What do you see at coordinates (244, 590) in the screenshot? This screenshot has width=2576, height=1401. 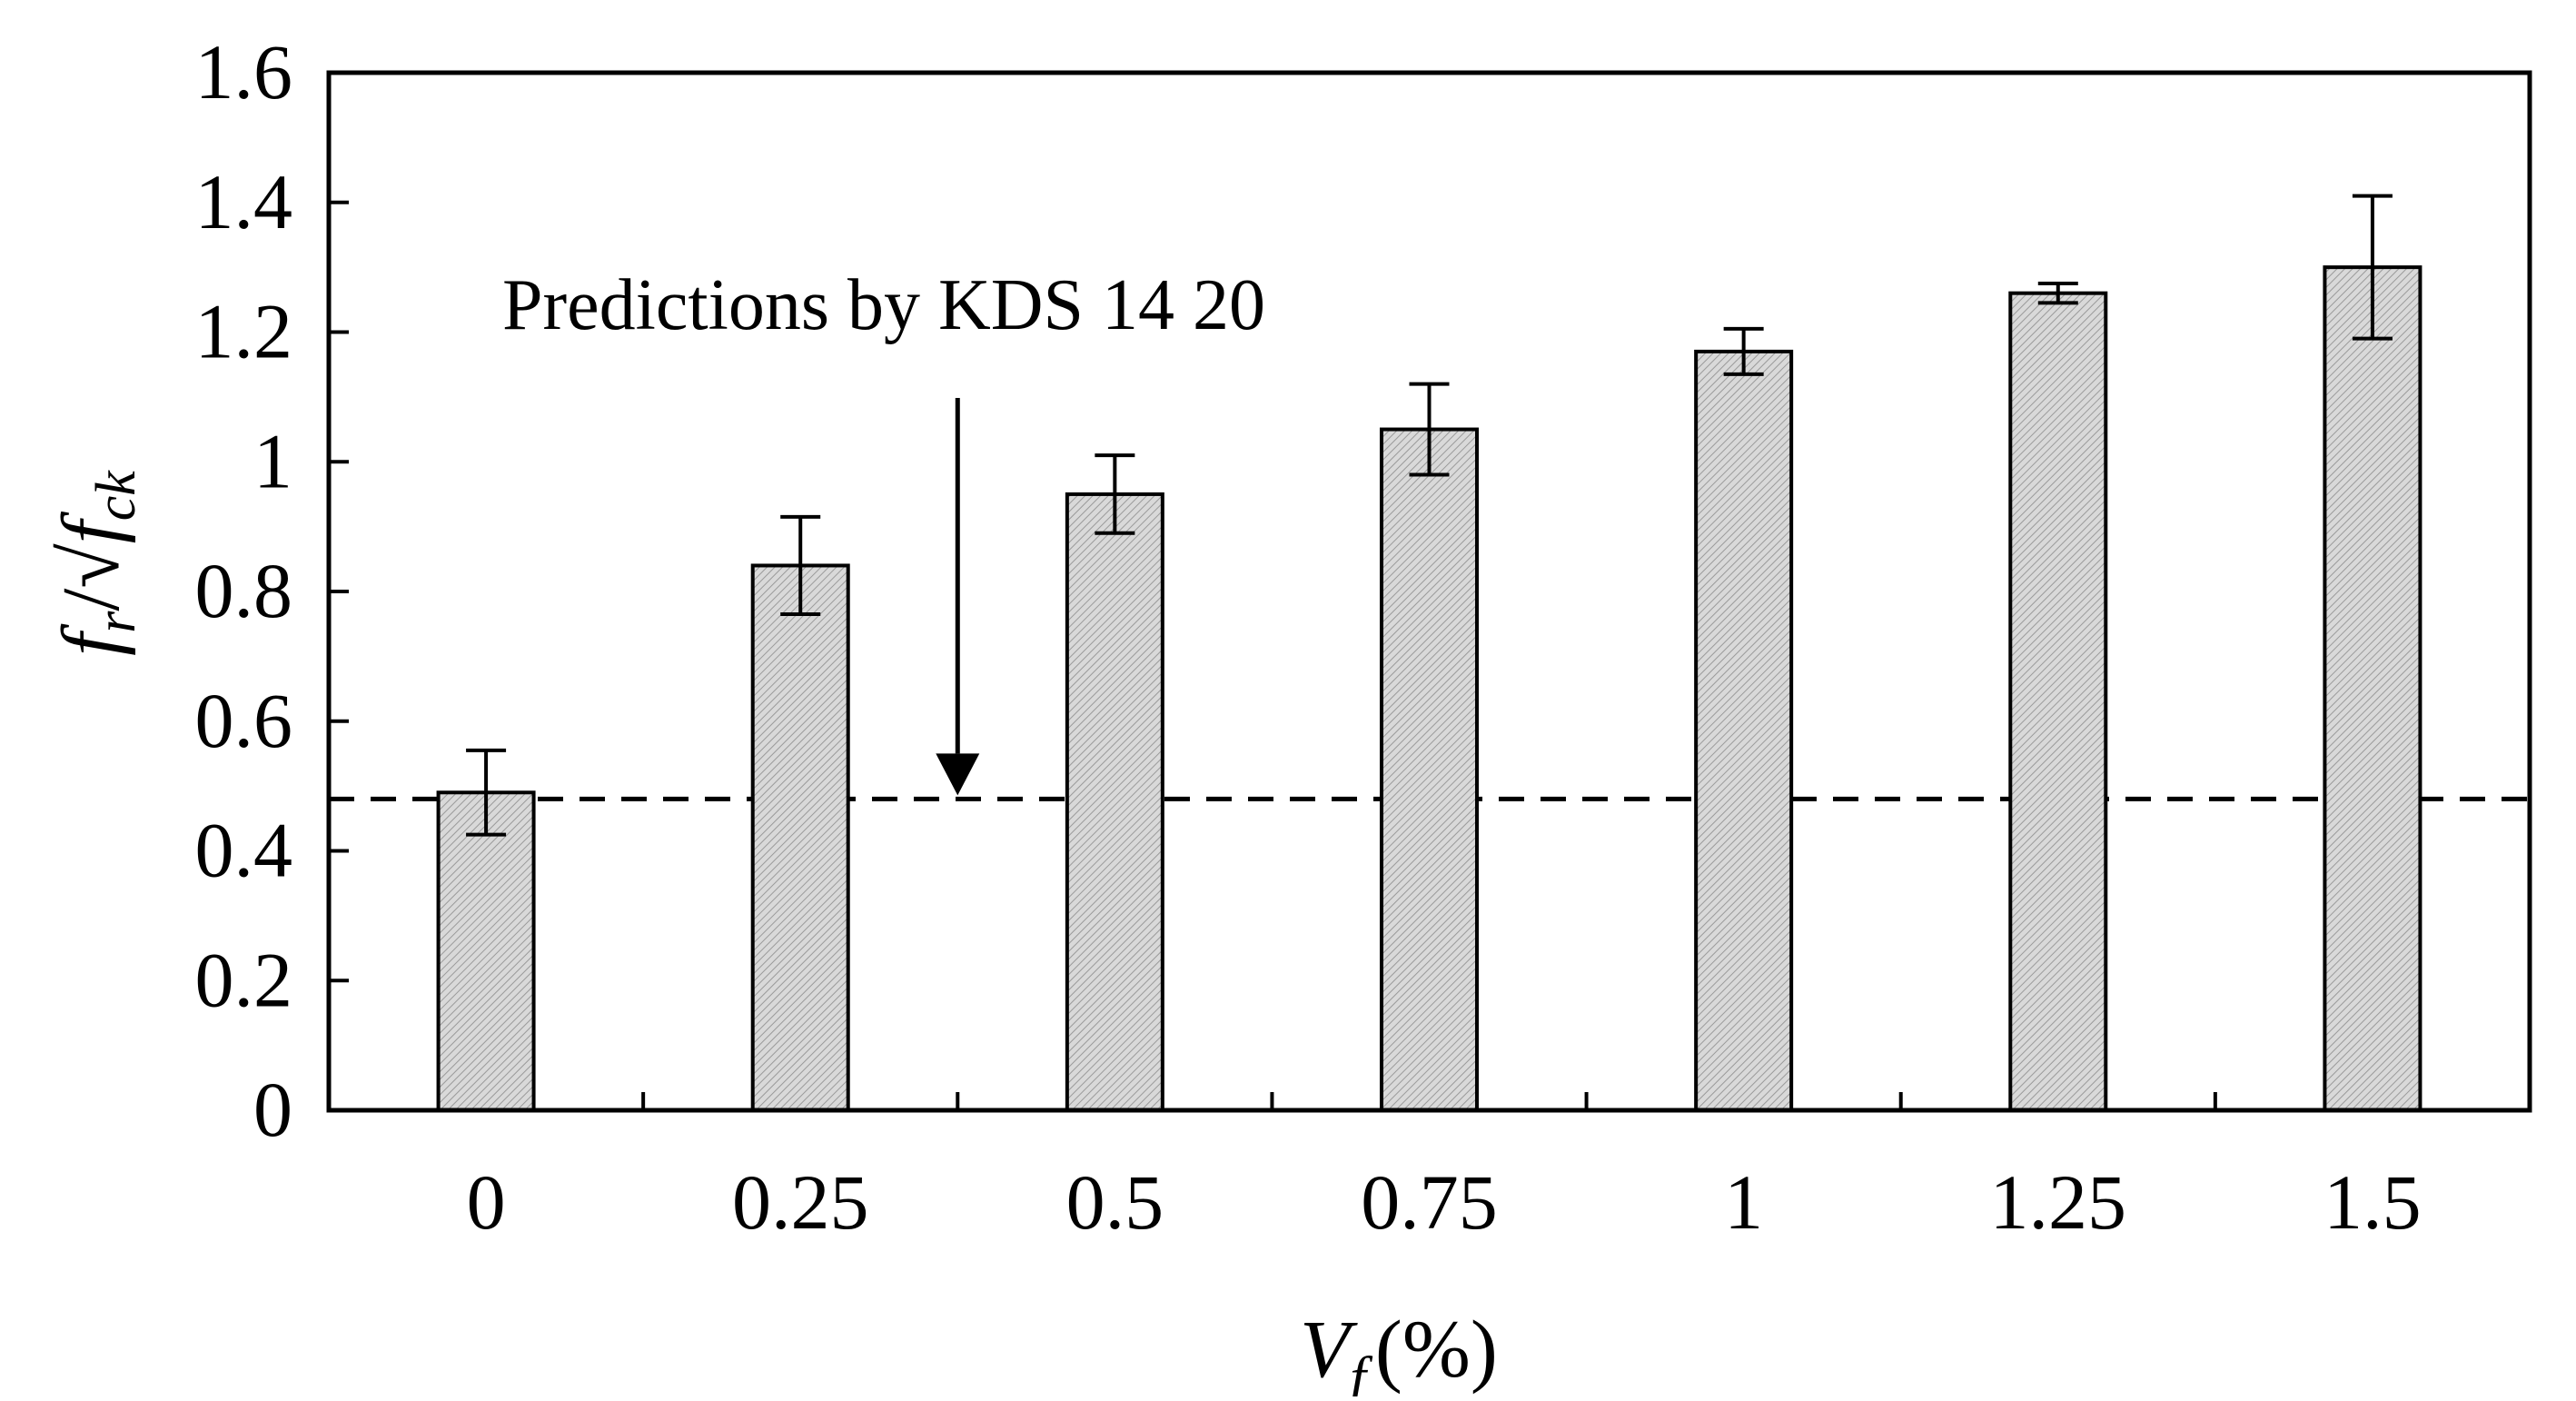 I see `y-tick-label: 0.8` at bounding box center [244, 590].